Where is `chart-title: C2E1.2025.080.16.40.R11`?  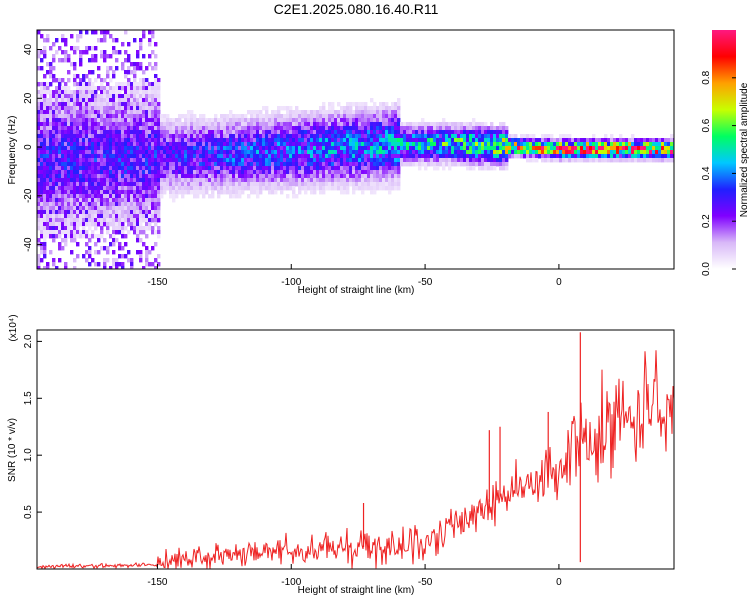 chart-title: C2E1.2025.080.16.40.R11 is located at coordinates (356, 9).